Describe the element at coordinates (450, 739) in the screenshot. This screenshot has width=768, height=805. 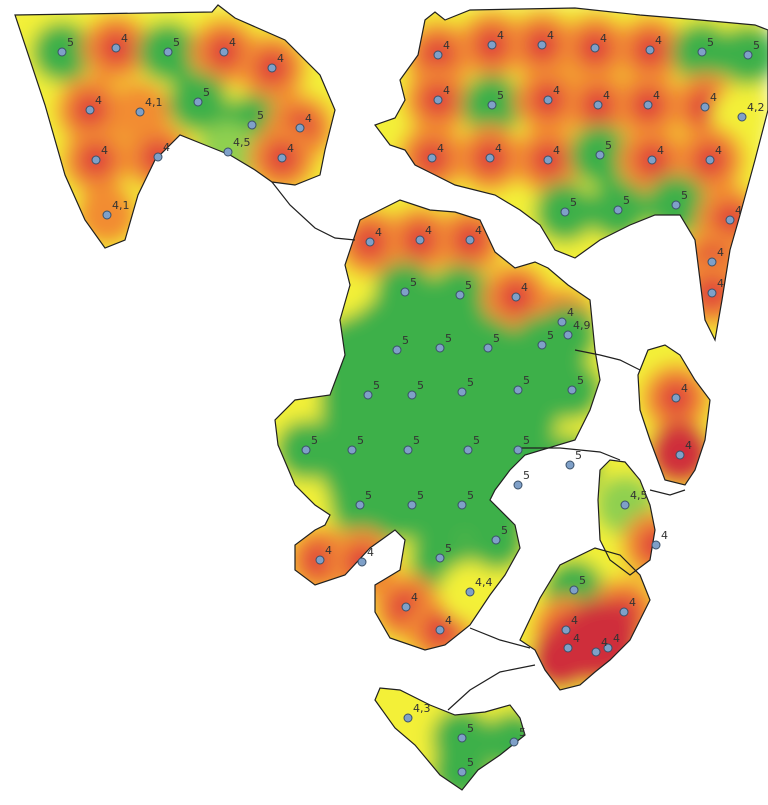
I see `outline-bottom` at that location.